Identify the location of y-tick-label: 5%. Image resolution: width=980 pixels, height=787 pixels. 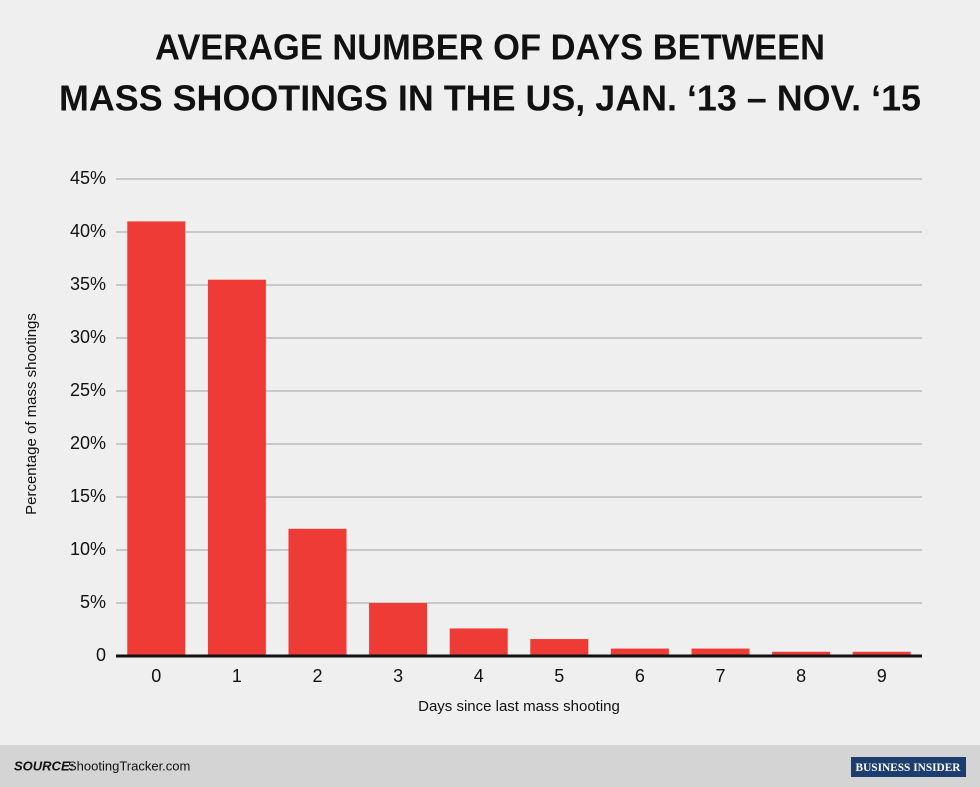
(93, 602).